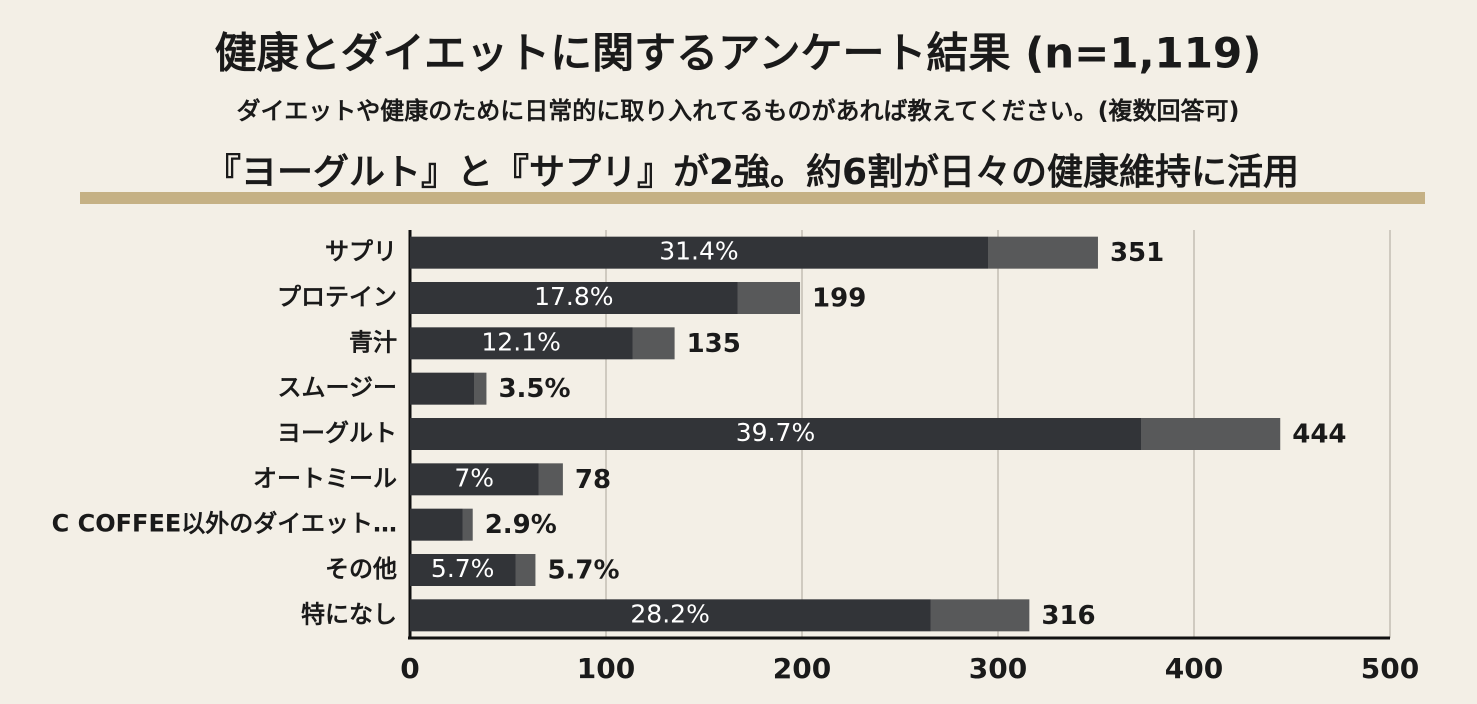  Describe the element at coordinates (775, 432) in the screenshot. I see `percent-label: 39.7%` at that location.